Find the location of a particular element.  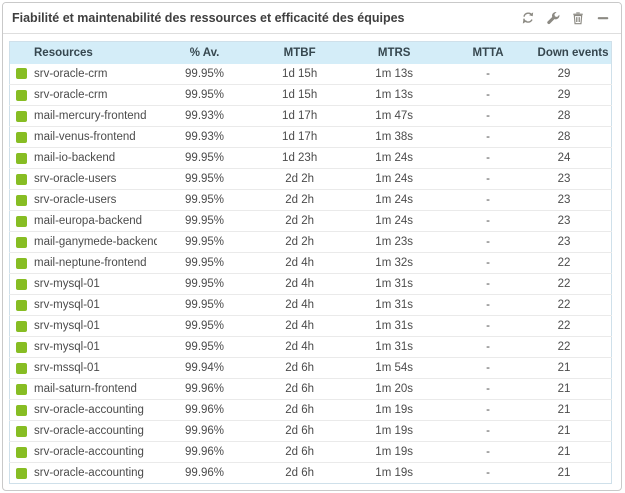

table-row: srv-mssql-01 99.94% 2d 6h 1m 54s - 21 is located at coordinates (310, 368).